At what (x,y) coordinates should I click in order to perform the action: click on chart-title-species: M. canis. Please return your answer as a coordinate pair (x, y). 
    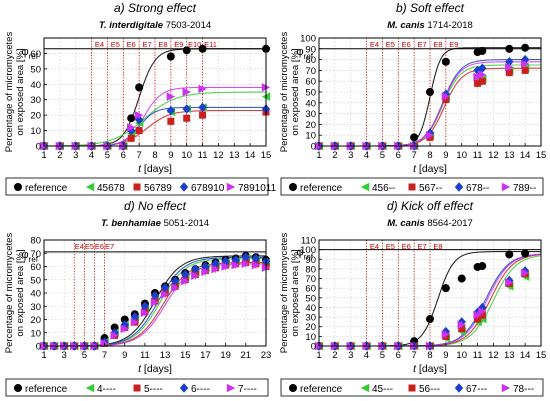
    Looking at the image, I should click on (406, 25).